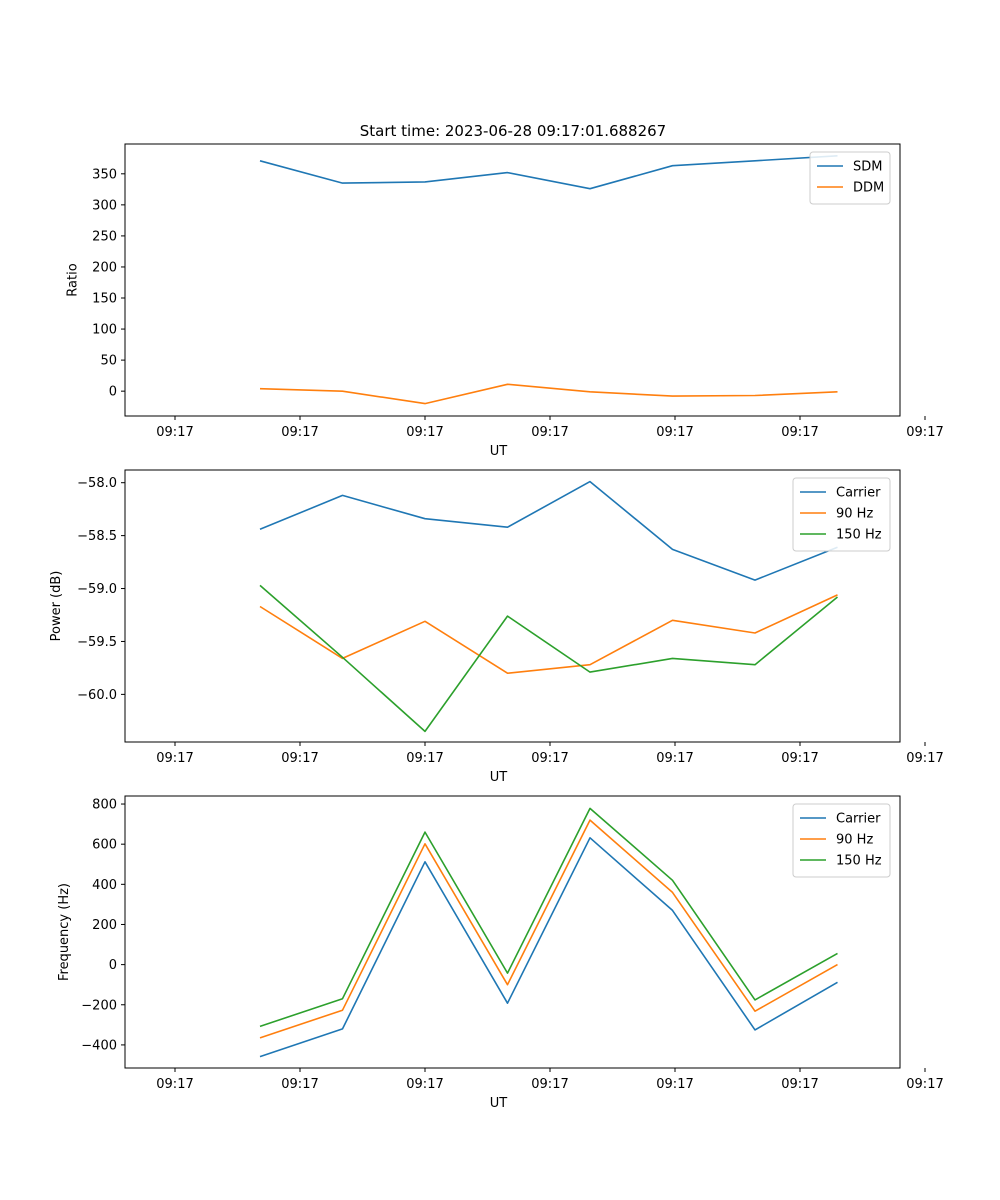  Describe the element at coordinates (424, 1084) in the screenshot. I see `x-tick-label-frequency-2: 09:17` at that location.